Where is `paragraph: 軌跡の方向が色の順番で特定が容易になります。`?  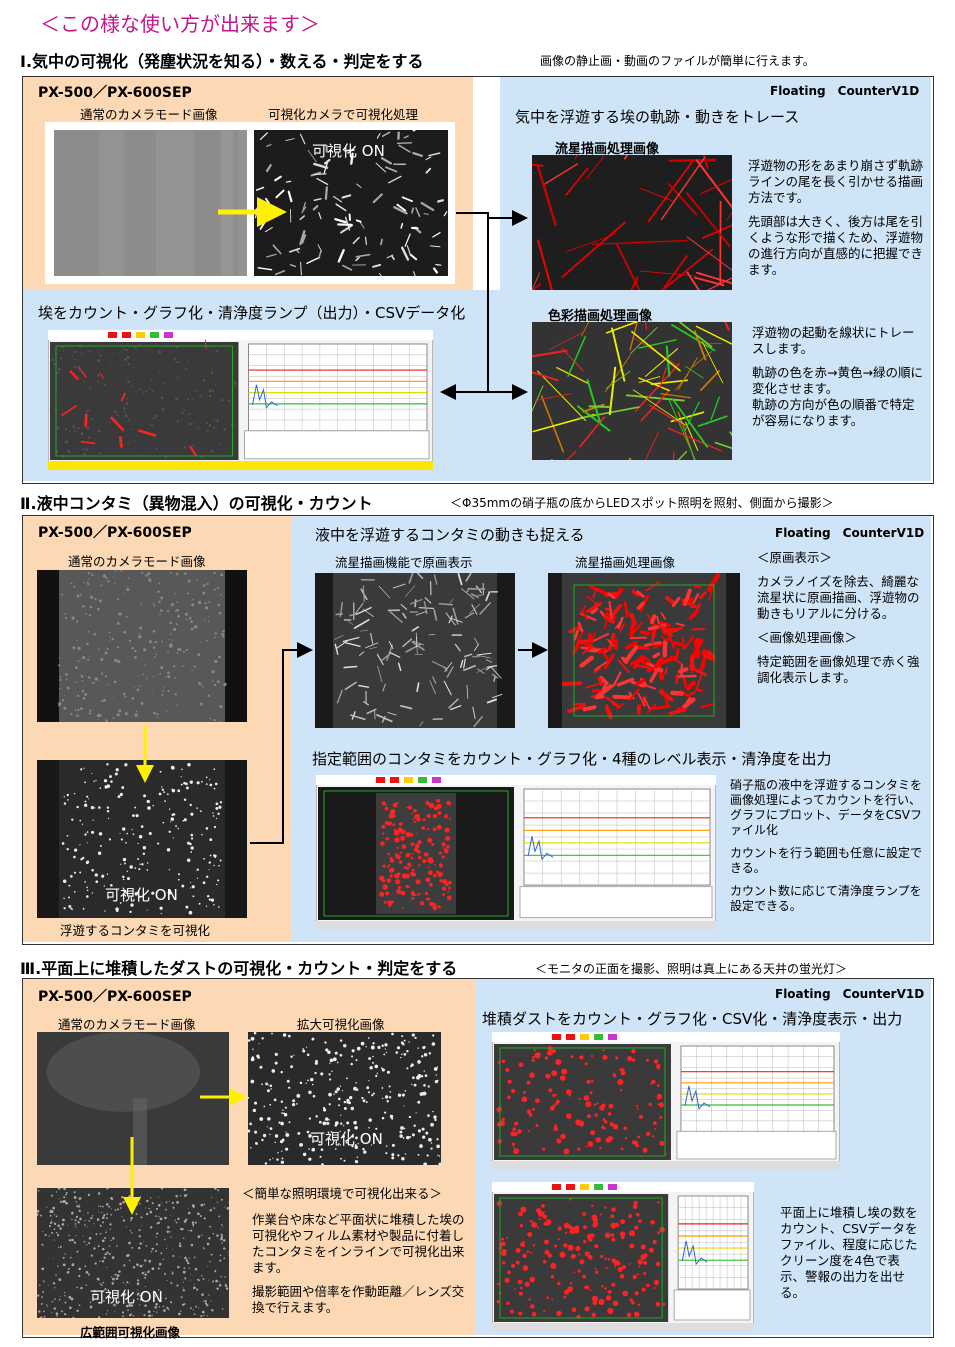
paragraph: 軌跡の方向が色の順番で特定が容易になります。 is located at coordinates (833, 412).